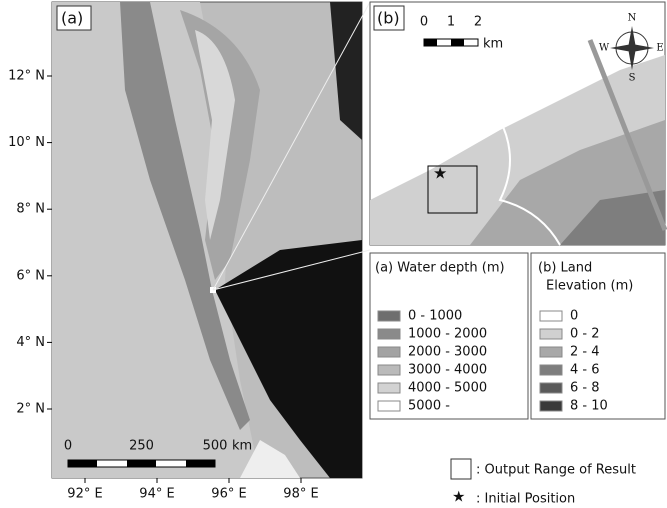  Describe the element at coordinates (26, 142) in the screenshot. I see `lat-label: 10° N` at that location.